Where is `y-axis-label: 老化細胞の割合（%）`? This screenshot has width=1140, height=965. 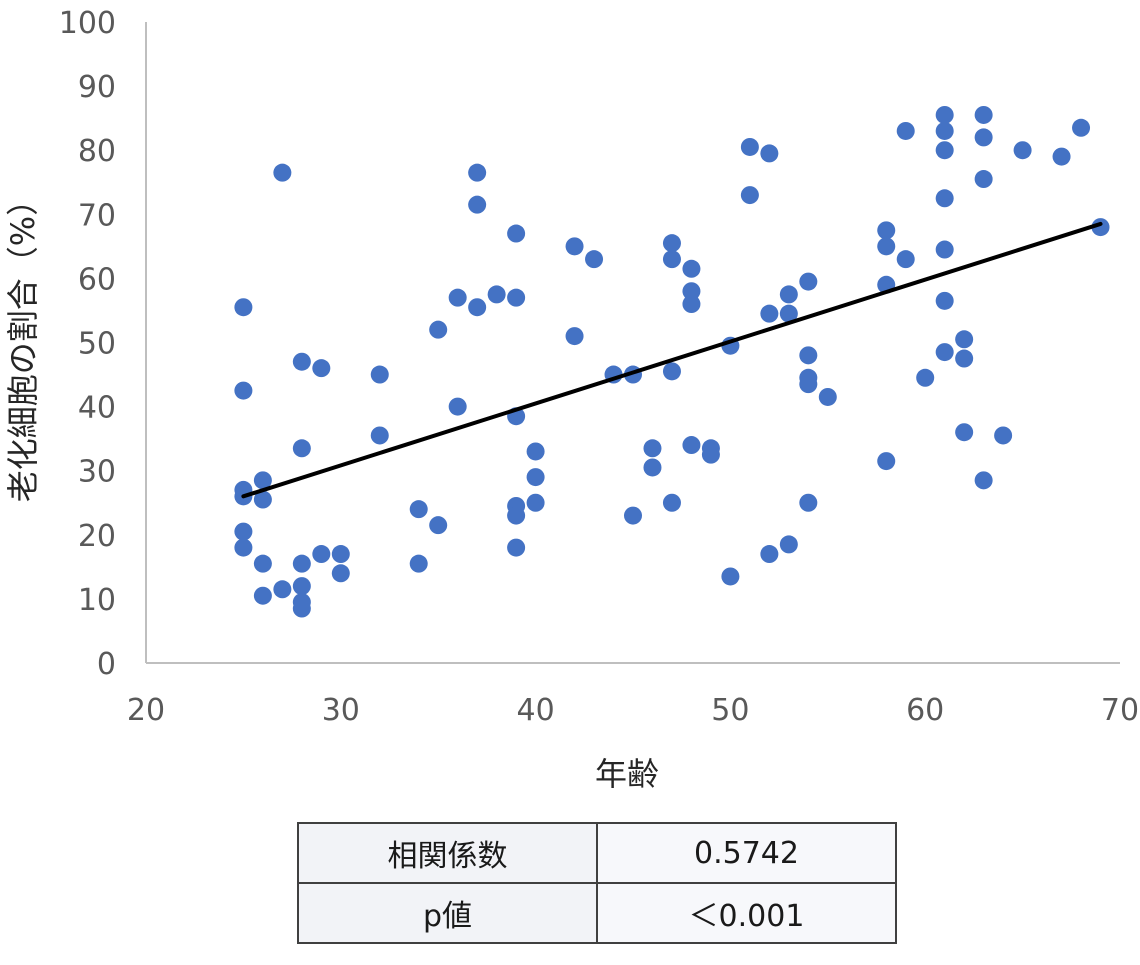 y-axis-label: 老化細胞の割合（%） is located at coordinates (23, 343).